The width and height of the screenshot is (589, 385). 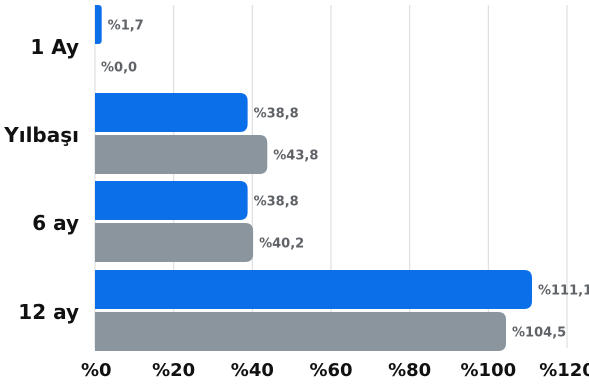 What do you see at coordinates (48, 312) in the screenshot?
I see `category-label: 12 ay` at bounding box center [48, 312].